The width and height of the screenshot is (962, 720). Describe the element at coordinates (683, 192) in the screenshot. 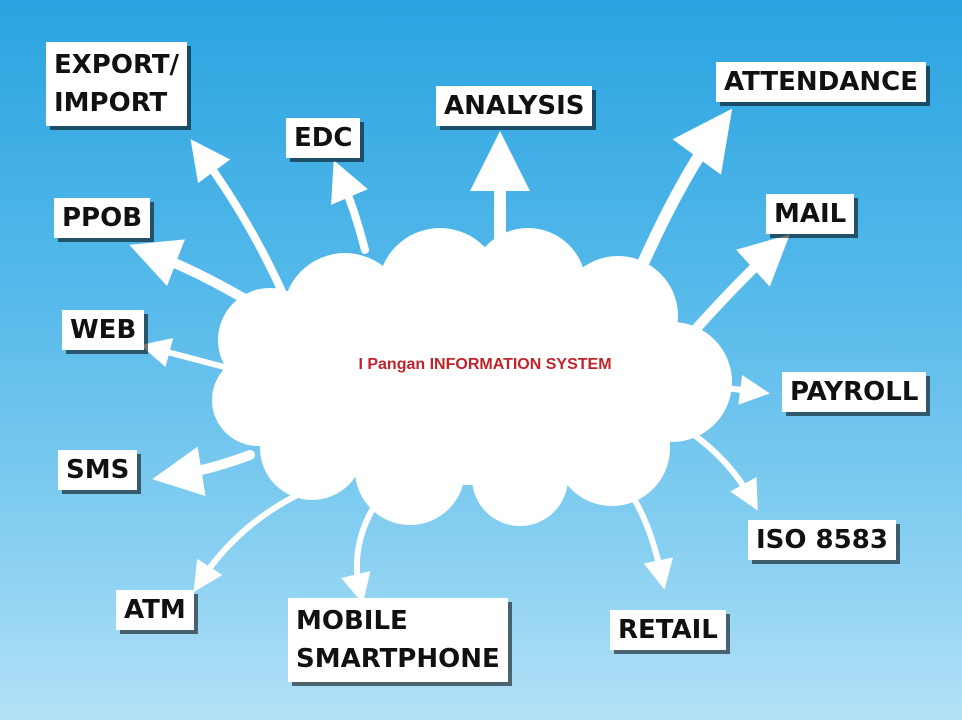

I see `arrow-attendance` at that location.